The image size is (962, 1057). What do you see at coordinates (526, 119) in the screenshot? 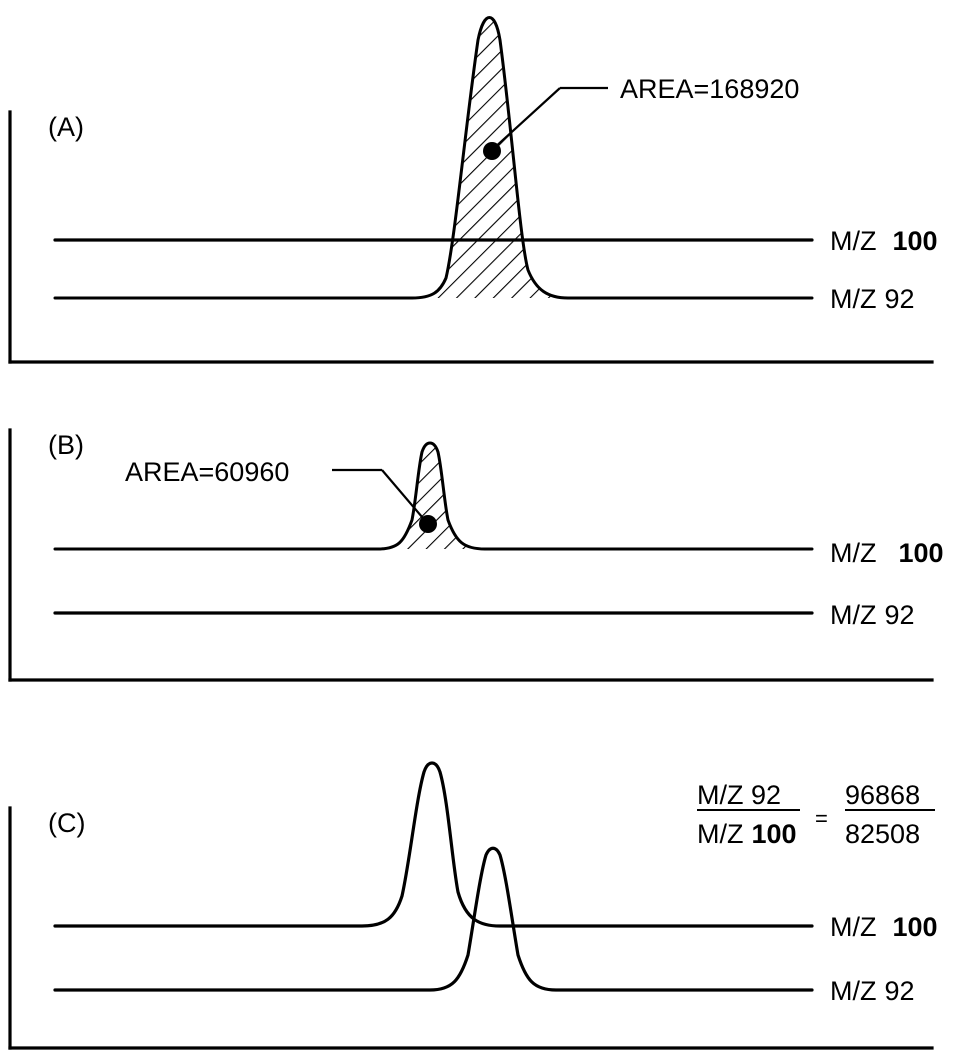
I see `panel-a-area-leader` at bounding box center [526, 119].